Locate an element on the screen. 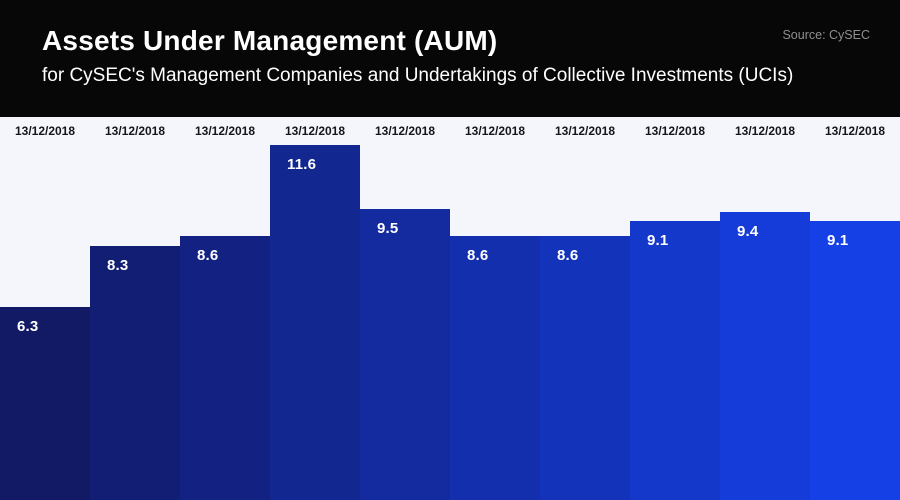 This screenshot has height=500, width=900. bar: 11.6 is located at coordinates (315, 322).